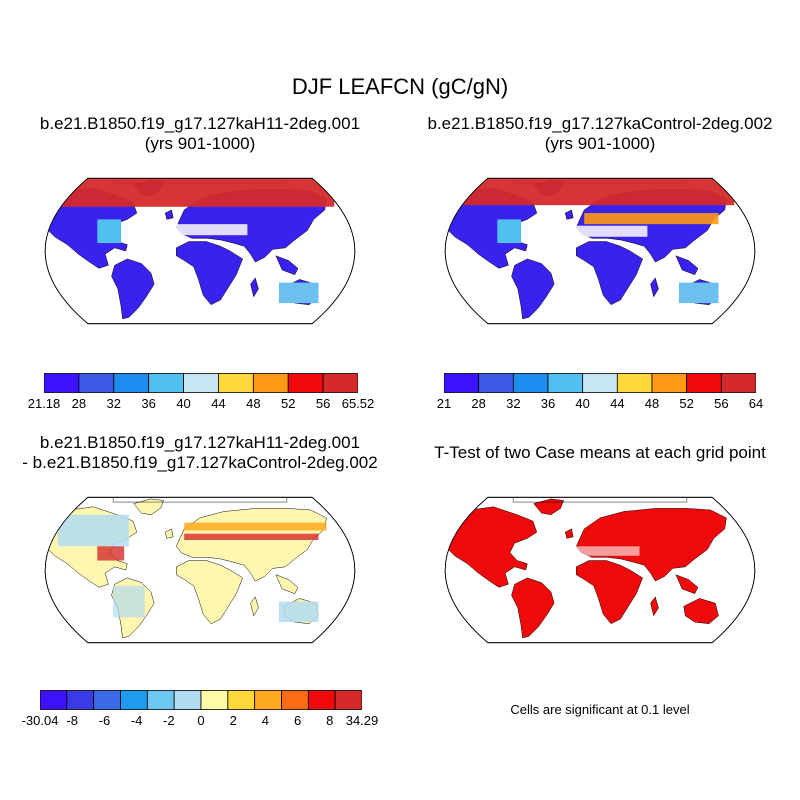  I want to click on map-case1, so click(200, 251).